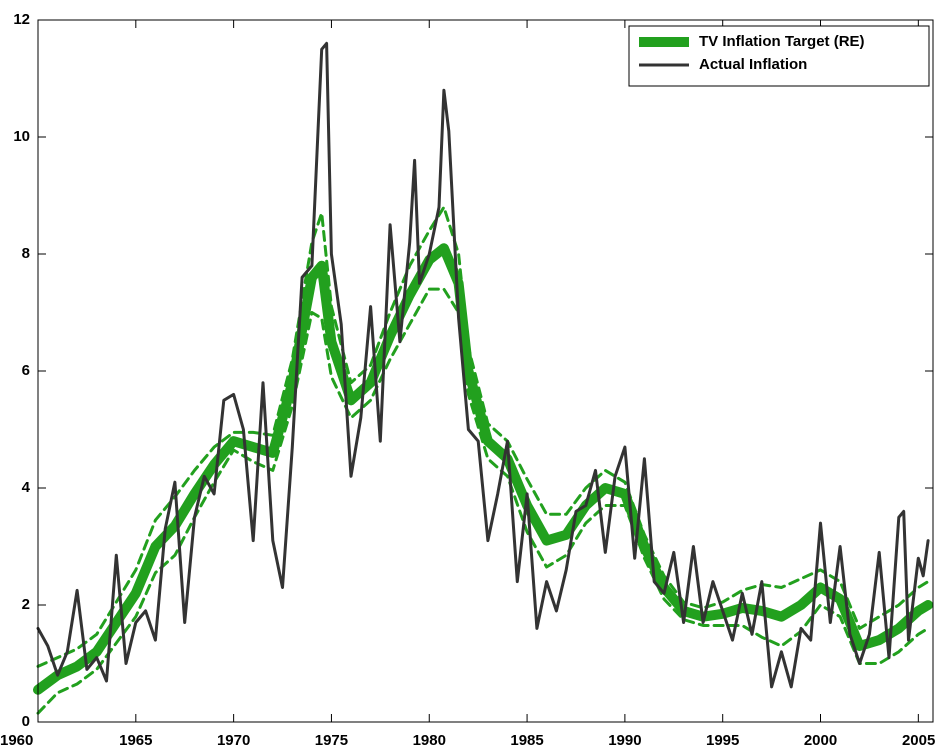 The width and height of the screenshot is (940, 751). I want to click on x-tick-label: 2005, so click(918, 740).